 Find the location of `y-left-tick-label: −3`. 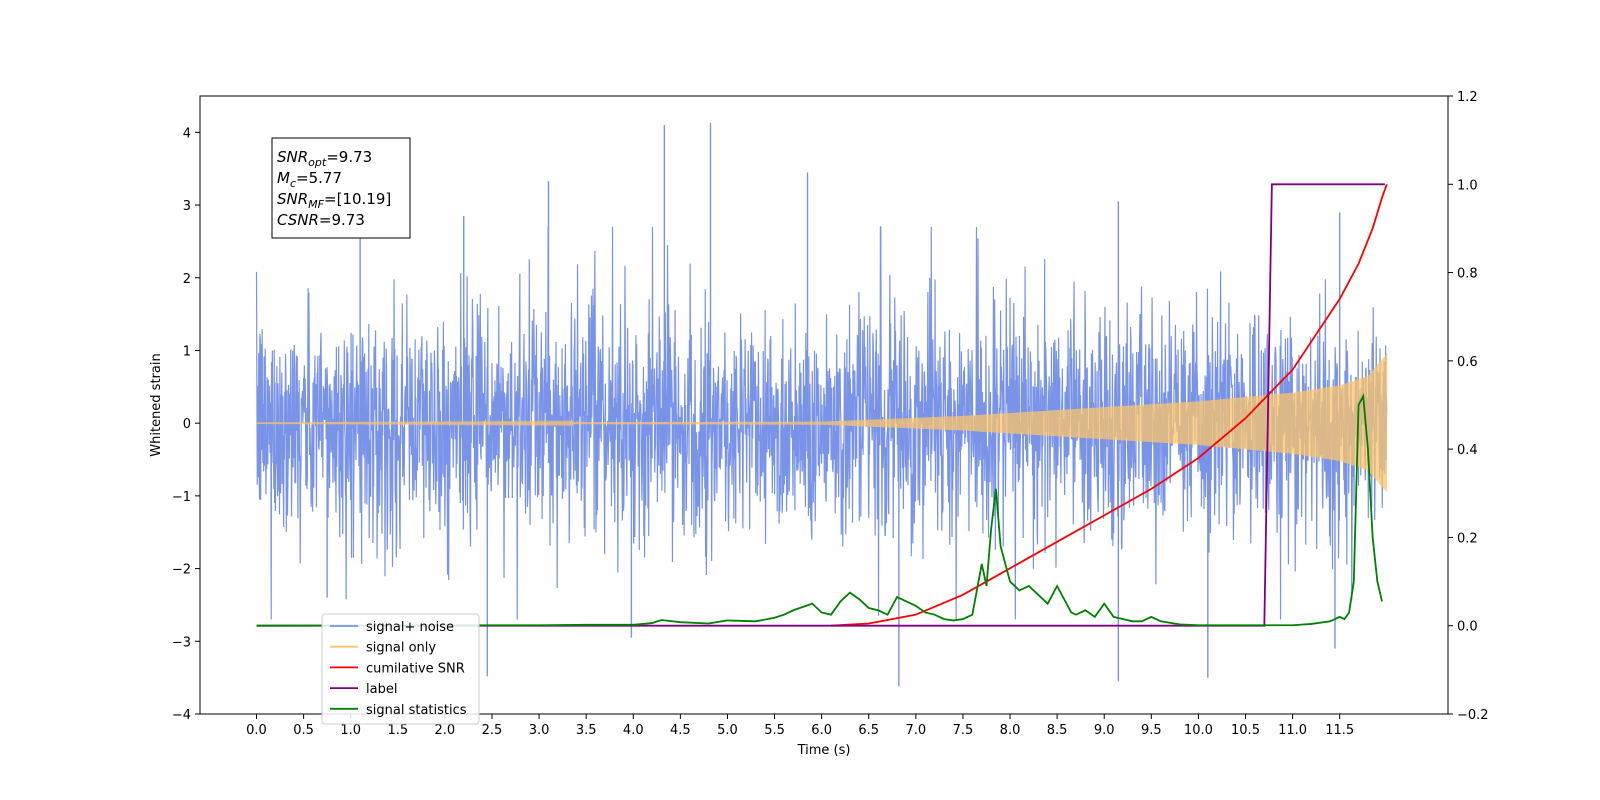

y-left-tick-label: −3 is located at coordinates (181, 642).